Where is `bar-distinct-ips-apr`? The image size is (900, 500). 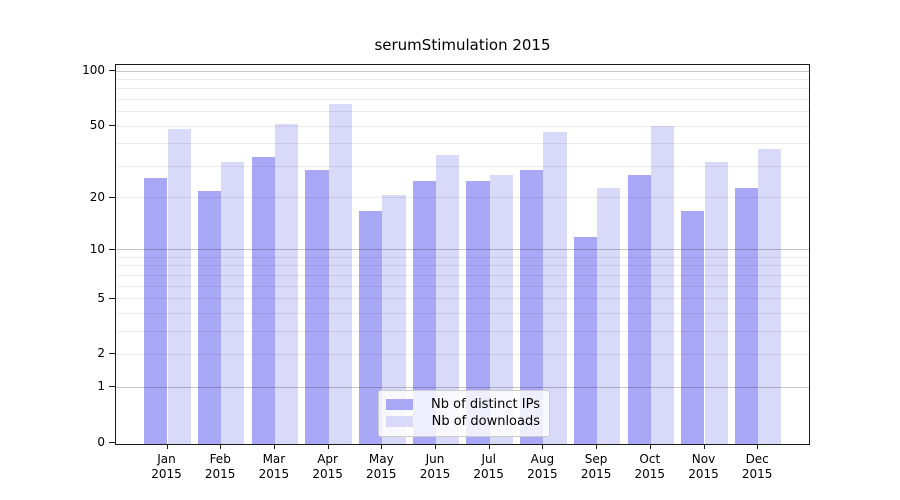 bar-distinct-ips-apr is located at coordinates (317, 306).